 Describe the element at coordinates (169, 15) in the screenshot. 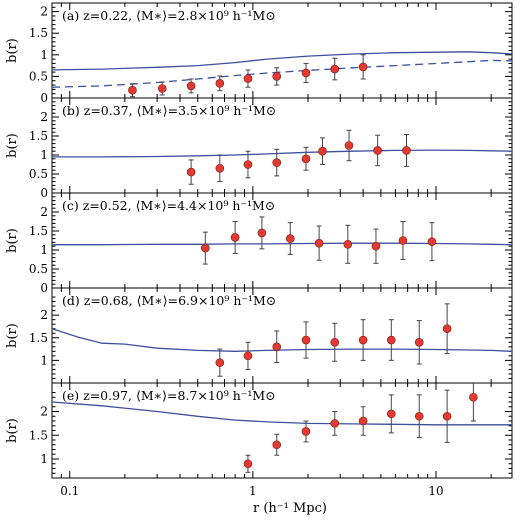

I see `panel-label: (a) z=0.22, ⟨M∗⟩=2.8×10⁹ h⁻¹M⊙` at that location.